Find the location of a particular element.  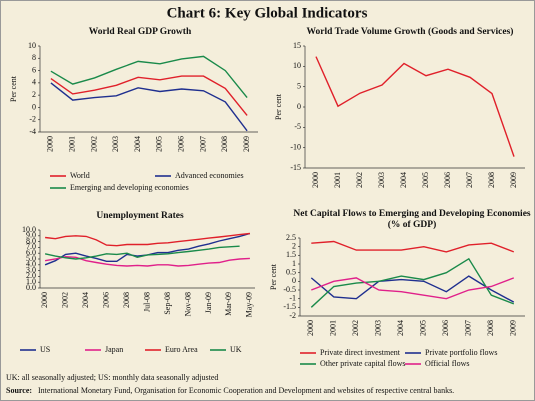

y-tick-label: 15 is located at coordinates (297, 45).